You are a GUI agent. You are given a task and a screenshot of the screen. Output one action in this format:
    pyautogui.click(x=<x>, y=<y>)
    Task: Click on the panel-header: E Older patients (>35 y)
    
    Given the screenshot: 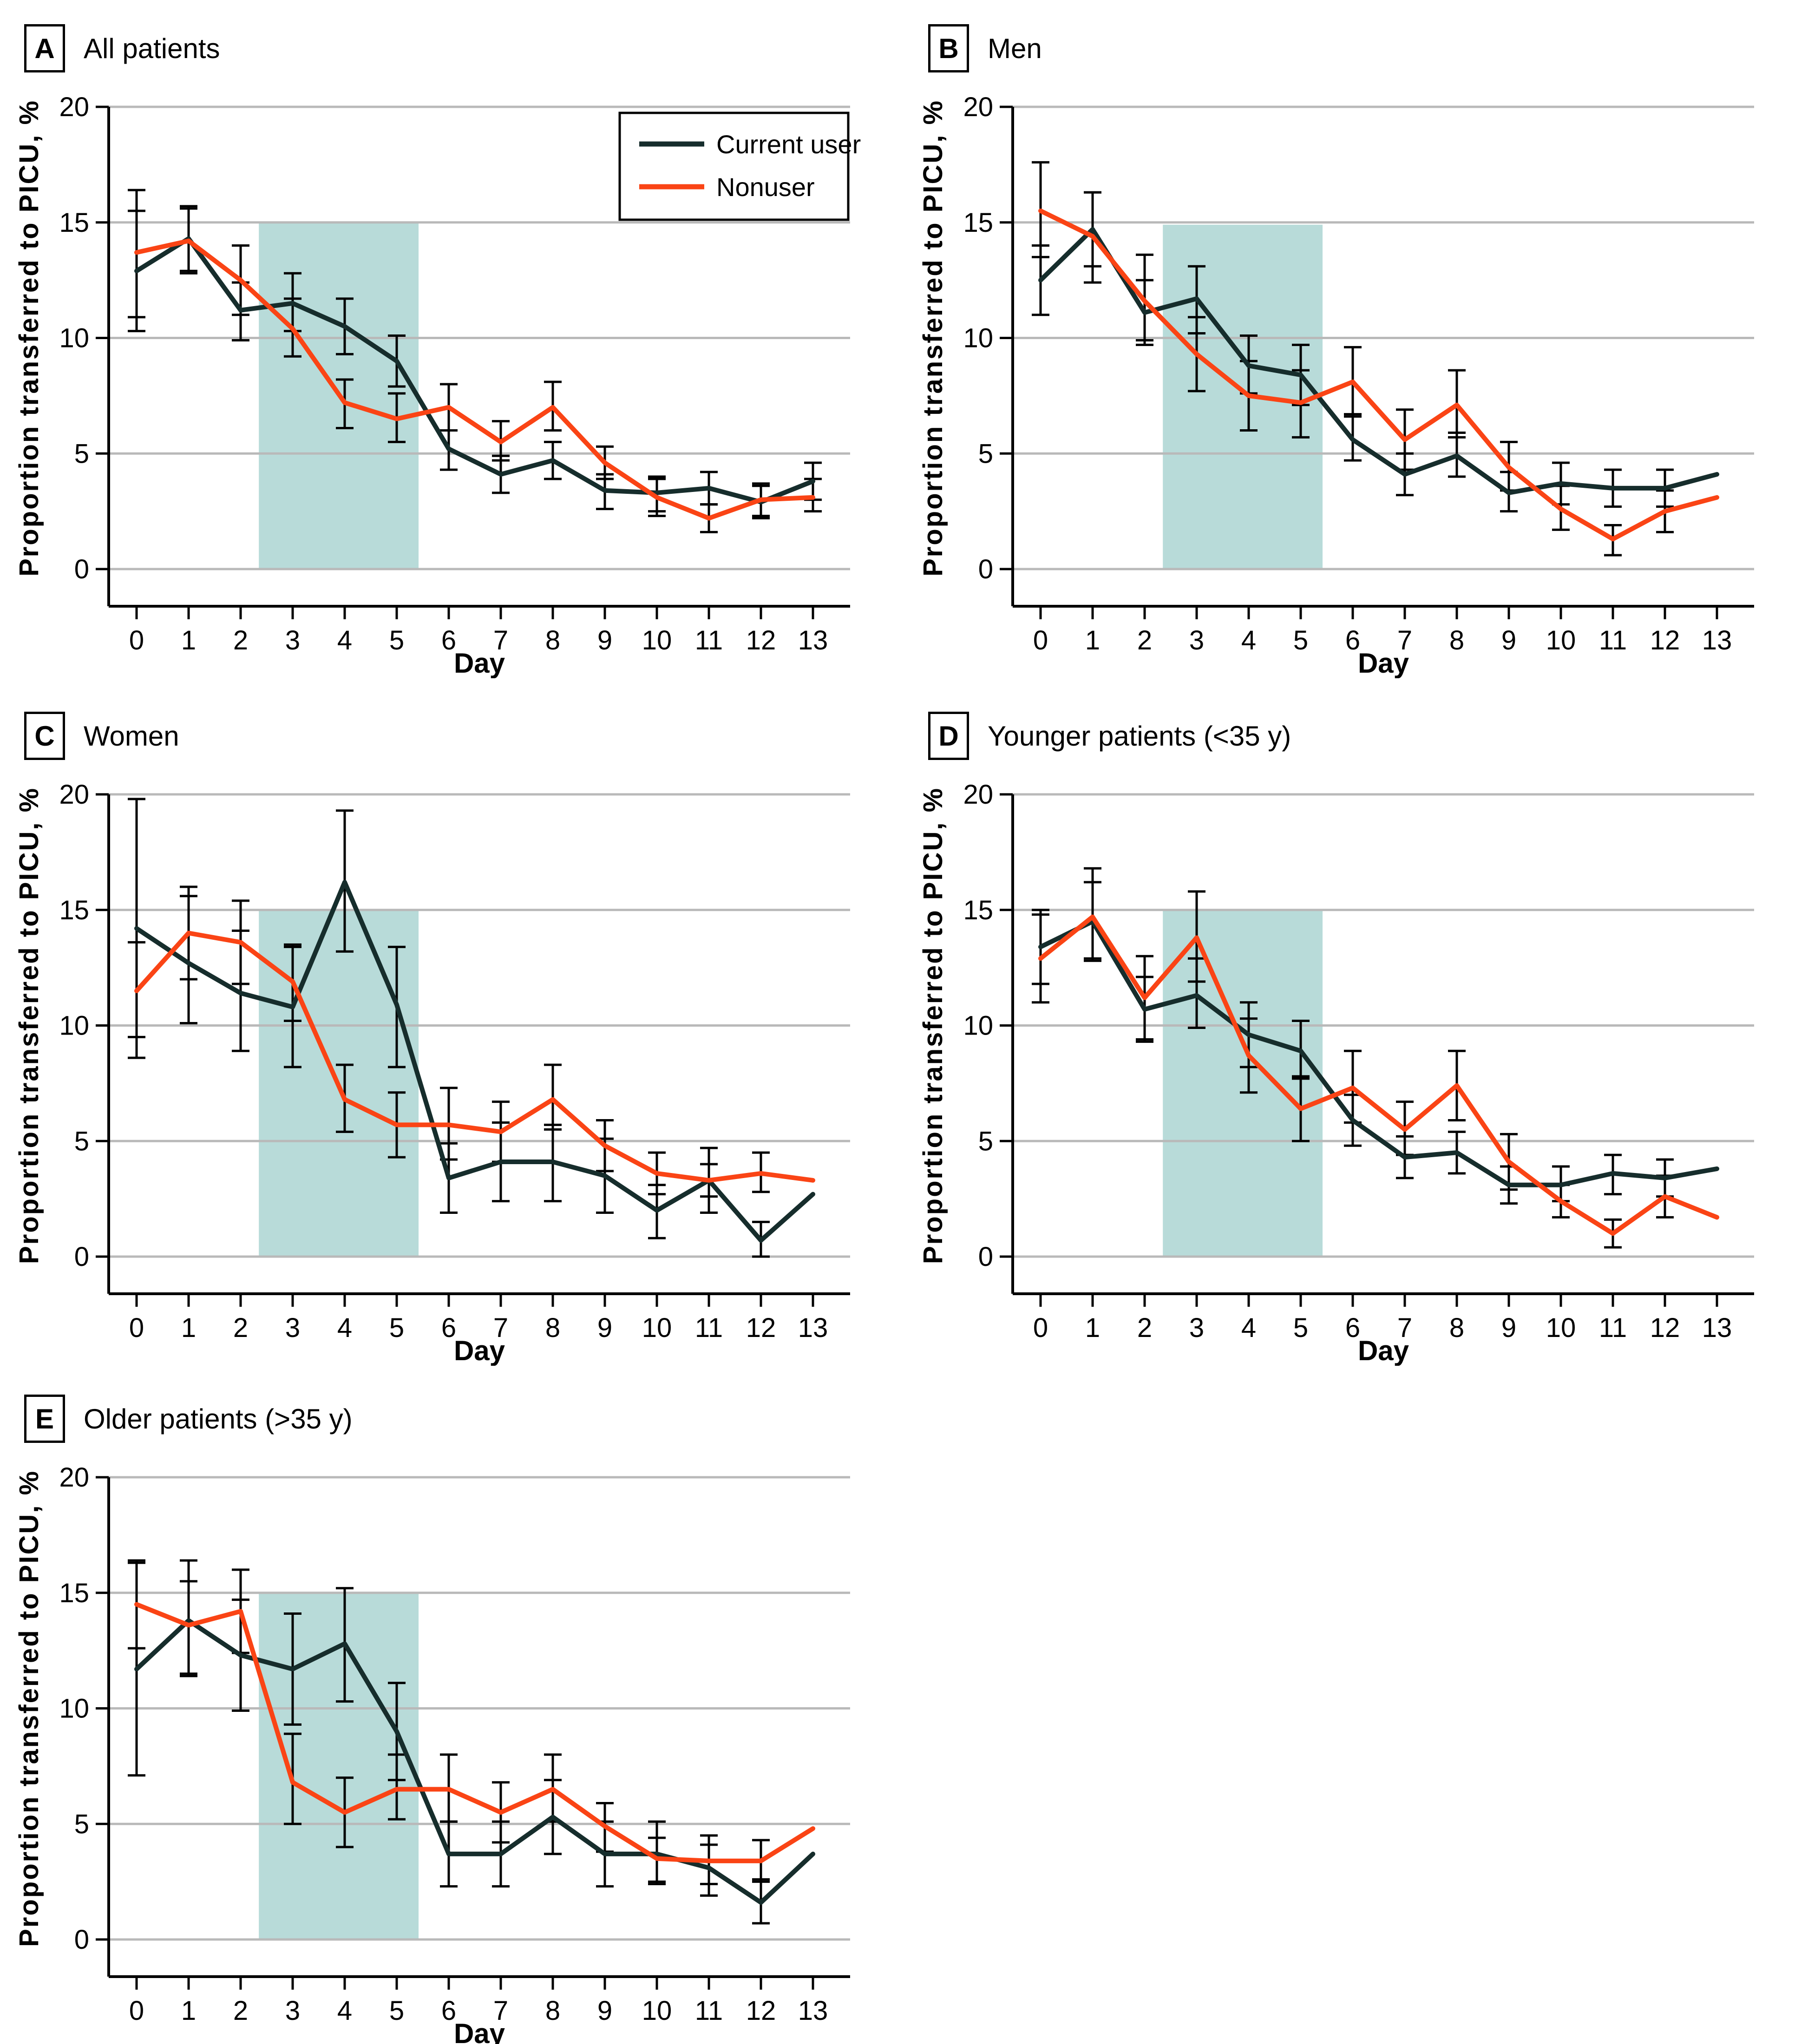 What is the action you would take?
    pyautogui.click(x=188, y=1419)
    